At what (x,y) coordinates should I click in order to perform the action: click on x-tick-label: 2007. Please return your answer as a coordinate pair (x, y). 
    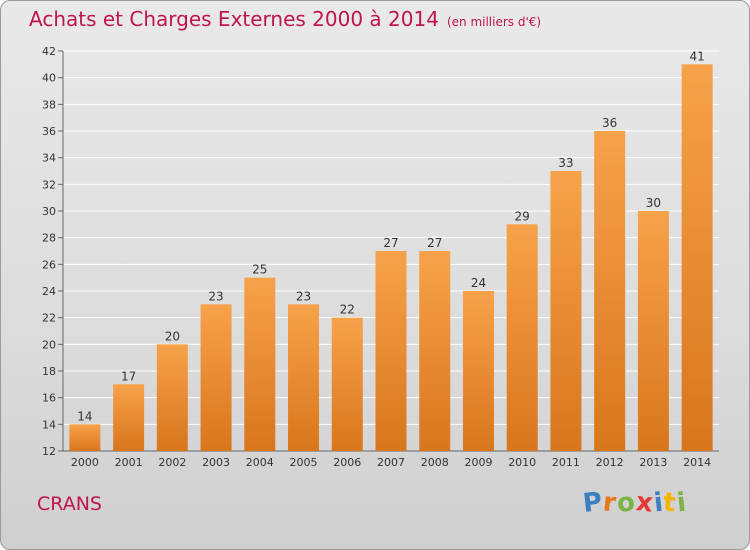
    Looking at the image, I should click on (391, 462).